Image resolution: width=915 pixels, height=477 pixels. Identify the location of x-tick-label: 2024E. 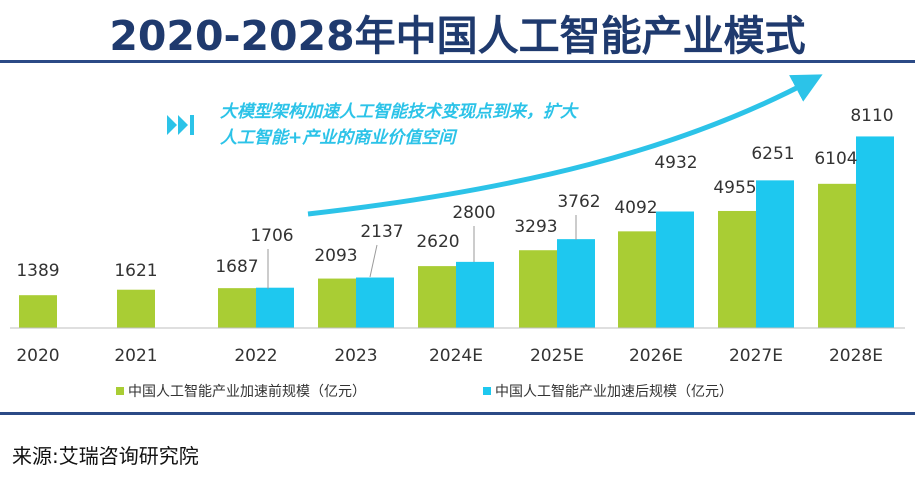
(456, 356).